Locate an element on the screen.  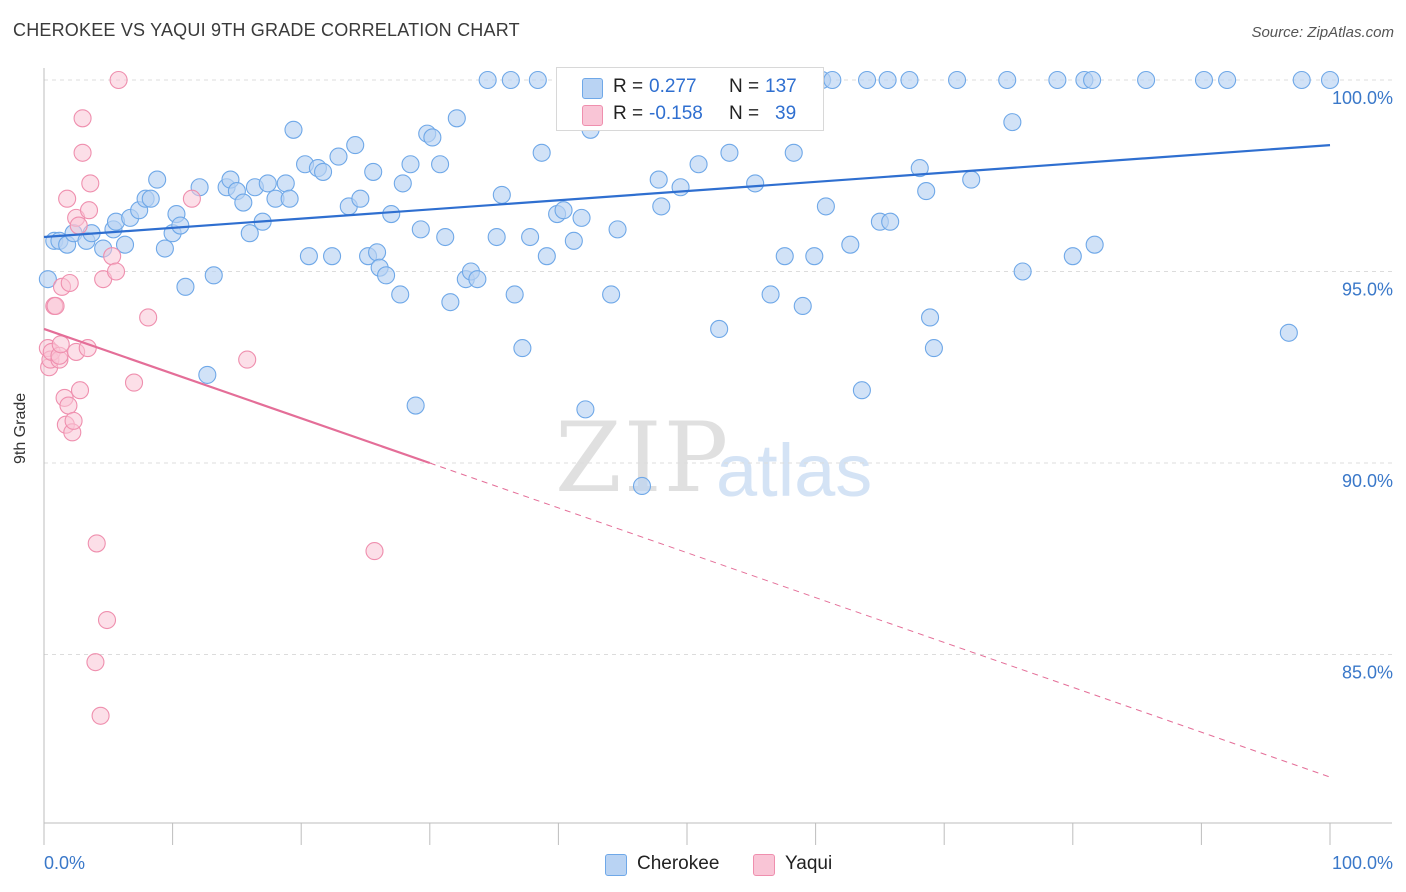
legend-row-cherokee: R = 0.277 N = 137 is located at coordinates (690, 87).